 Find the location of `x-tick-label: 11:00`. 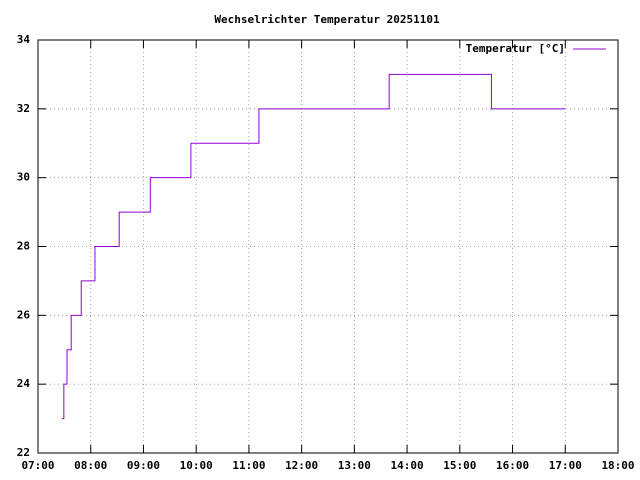

x-tick-label: 11:00 is located at coordinates (248, 465).